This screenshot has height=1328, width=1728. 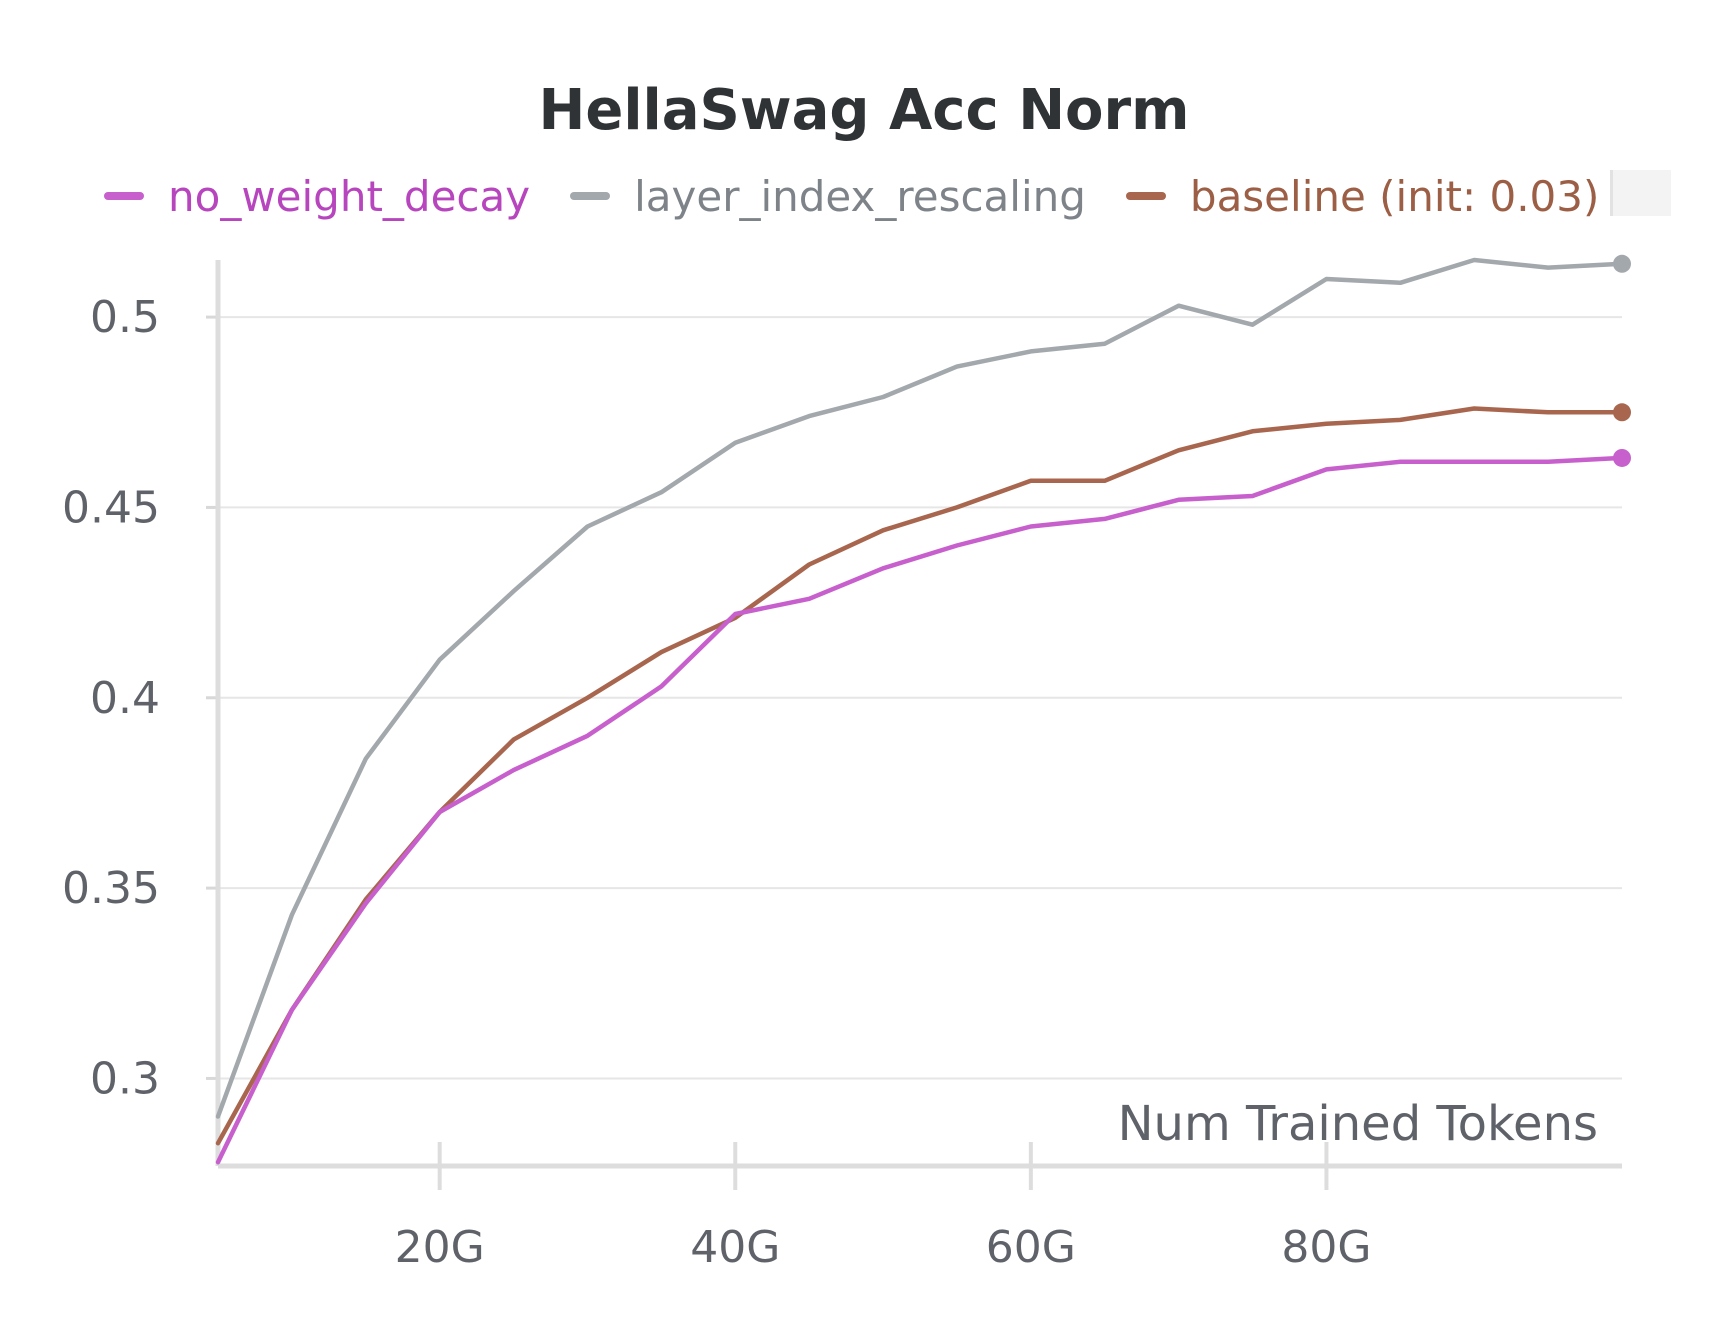 What do you see at coordinates (1394, 196) in the screenshot?
I see `legend-label-baseline: baseline (init: 0.03)` at bounding box center [1394, 196].